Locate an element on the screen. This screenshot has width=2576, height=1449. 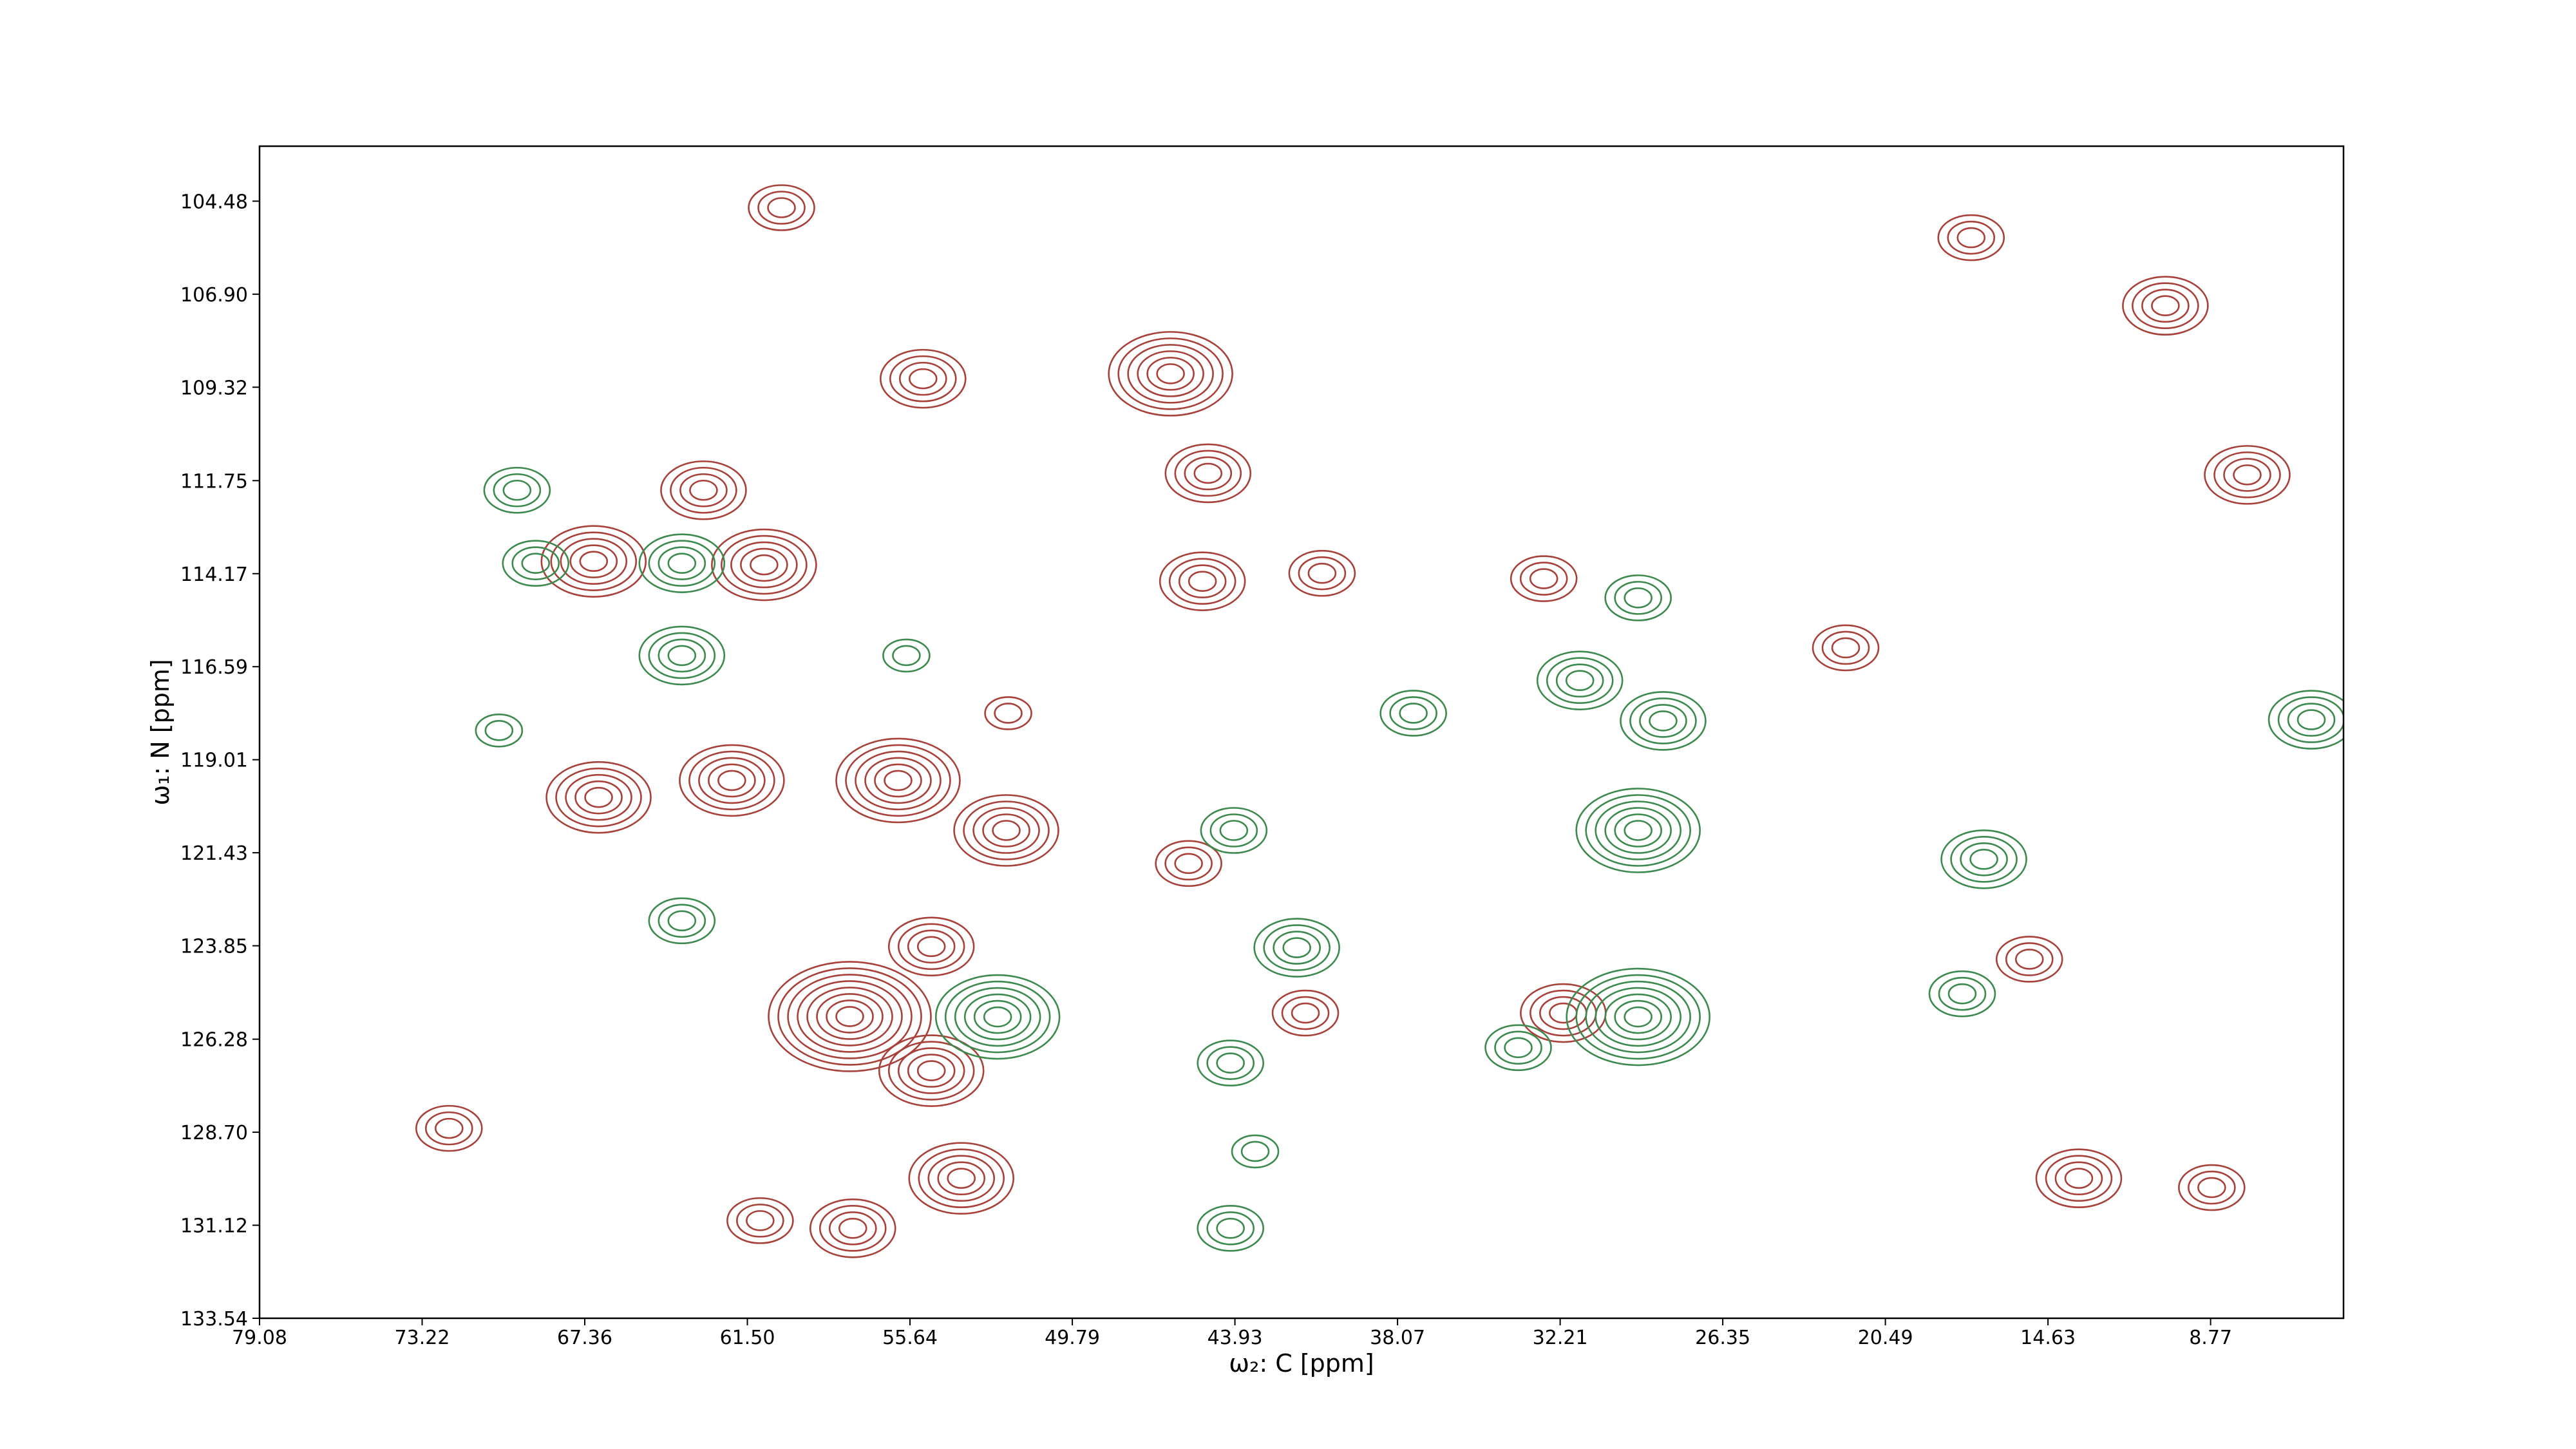
y-tick-label: 106.90 is located at coordinates (214, 295).